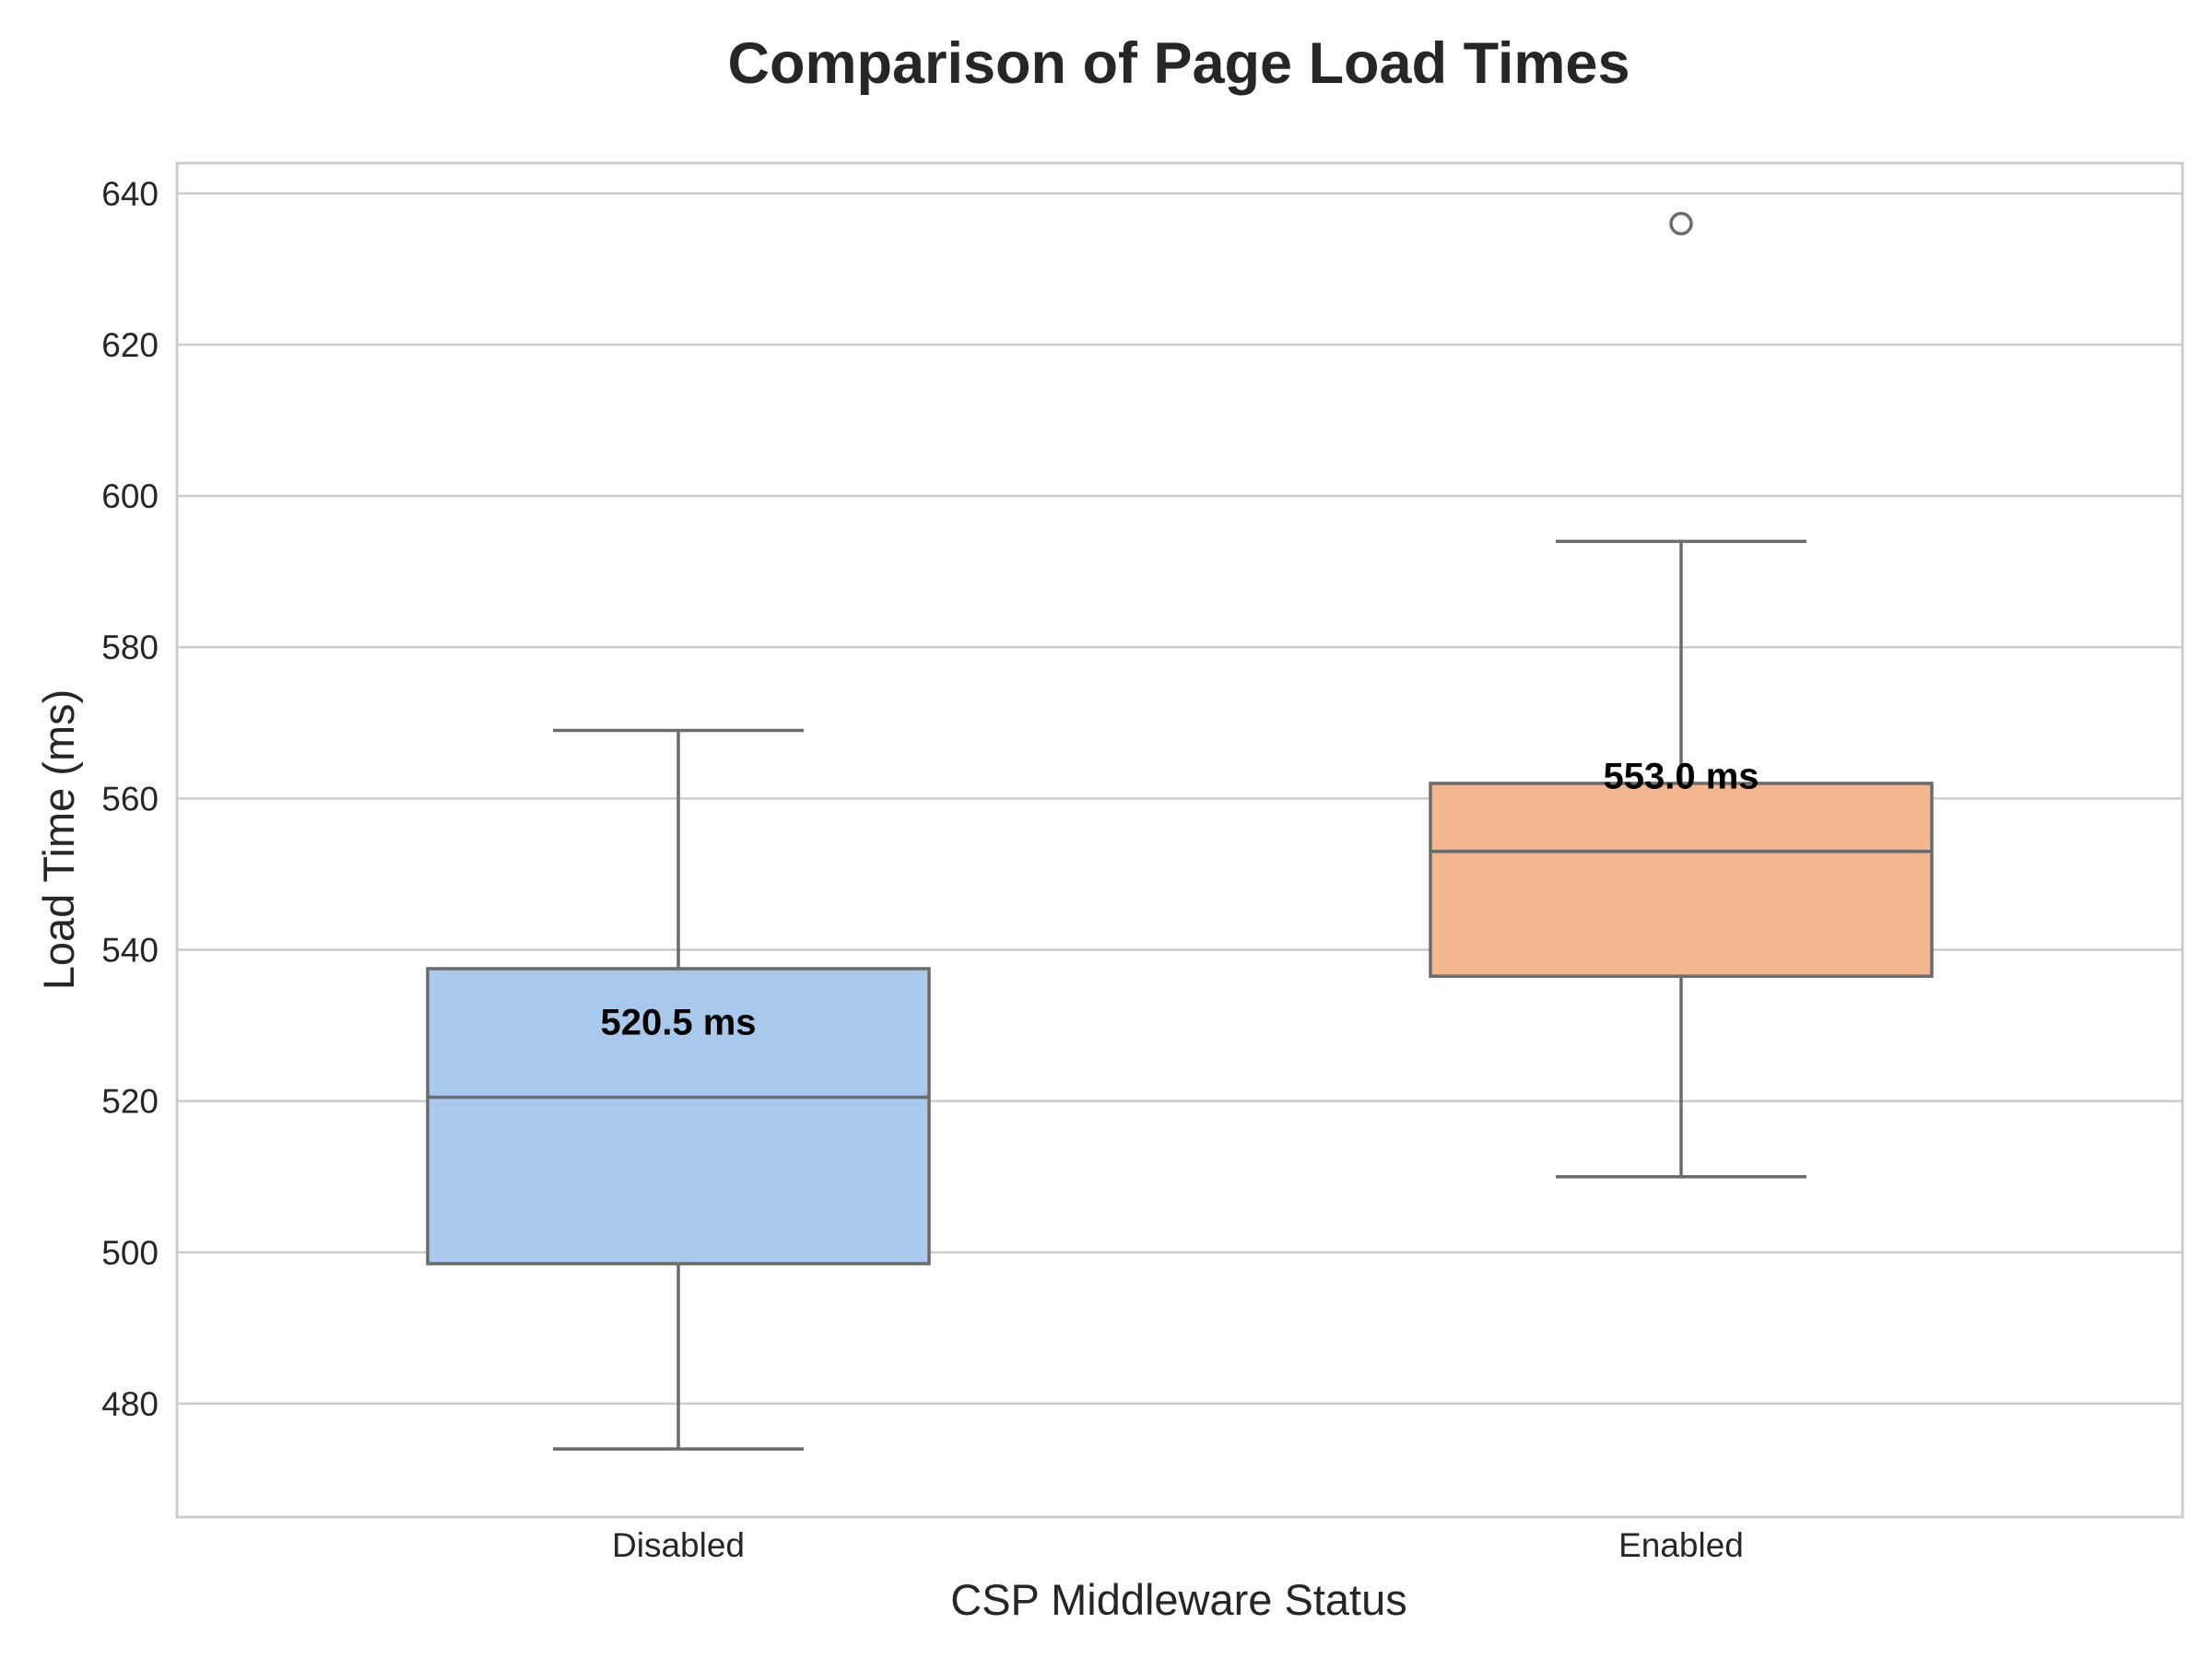  Describe the element at coordinates (130, 950) in the screenshot. I see `y-tick-label: 540` at that location.